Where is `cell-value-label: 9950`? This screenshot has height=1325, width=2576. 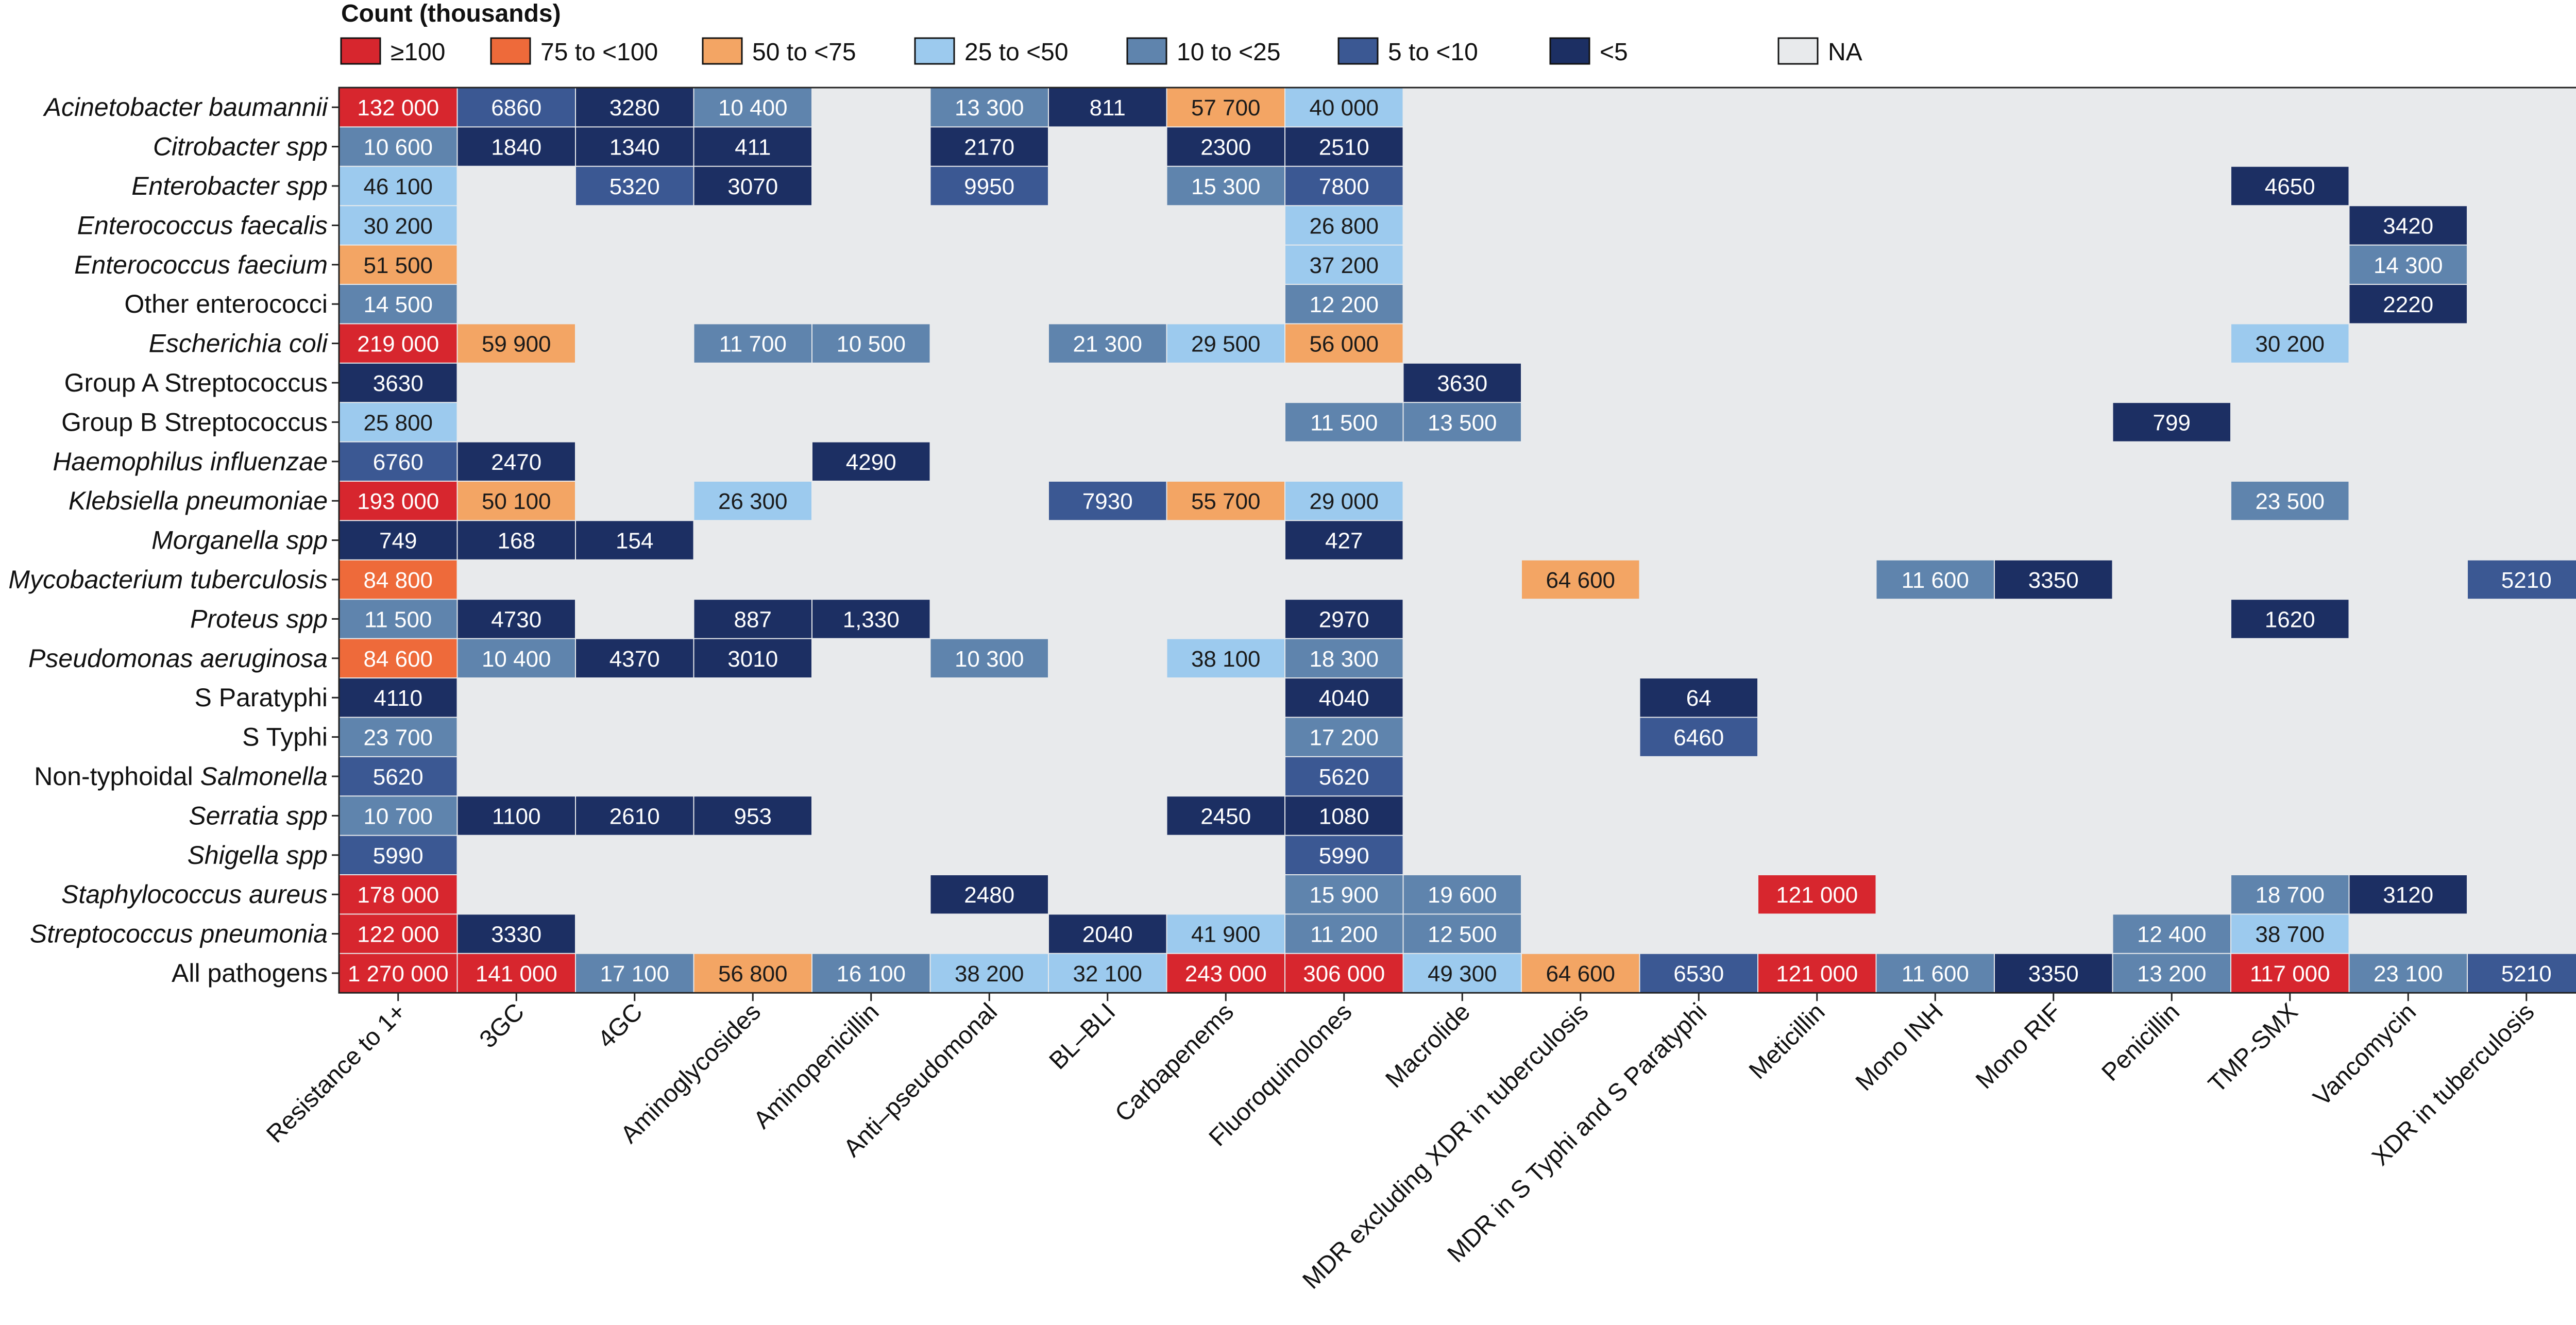 cell-value-label: 9950 is located at coordinates (989, 187).